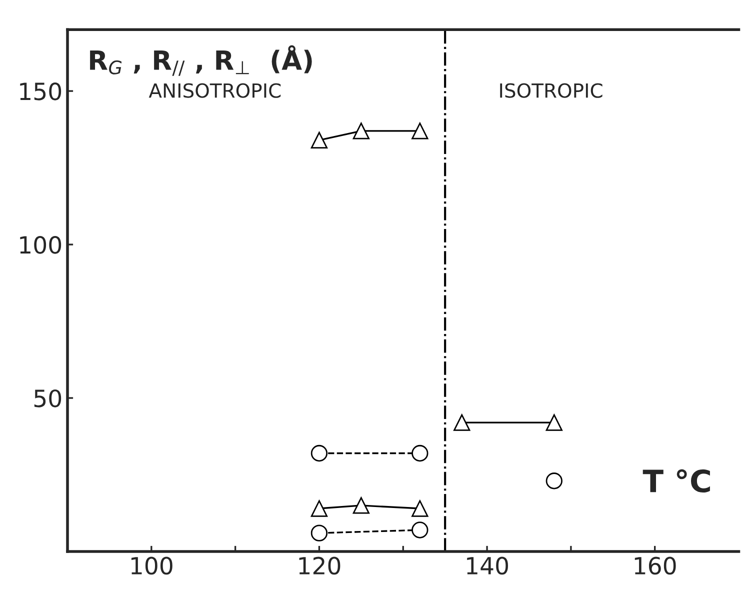 The height and width of the screenshot is (593, 750). What do you see at coordinates (319, 565) in the screenshot?
I see `x-tick-label: 120` at bounding box center [319, 565].